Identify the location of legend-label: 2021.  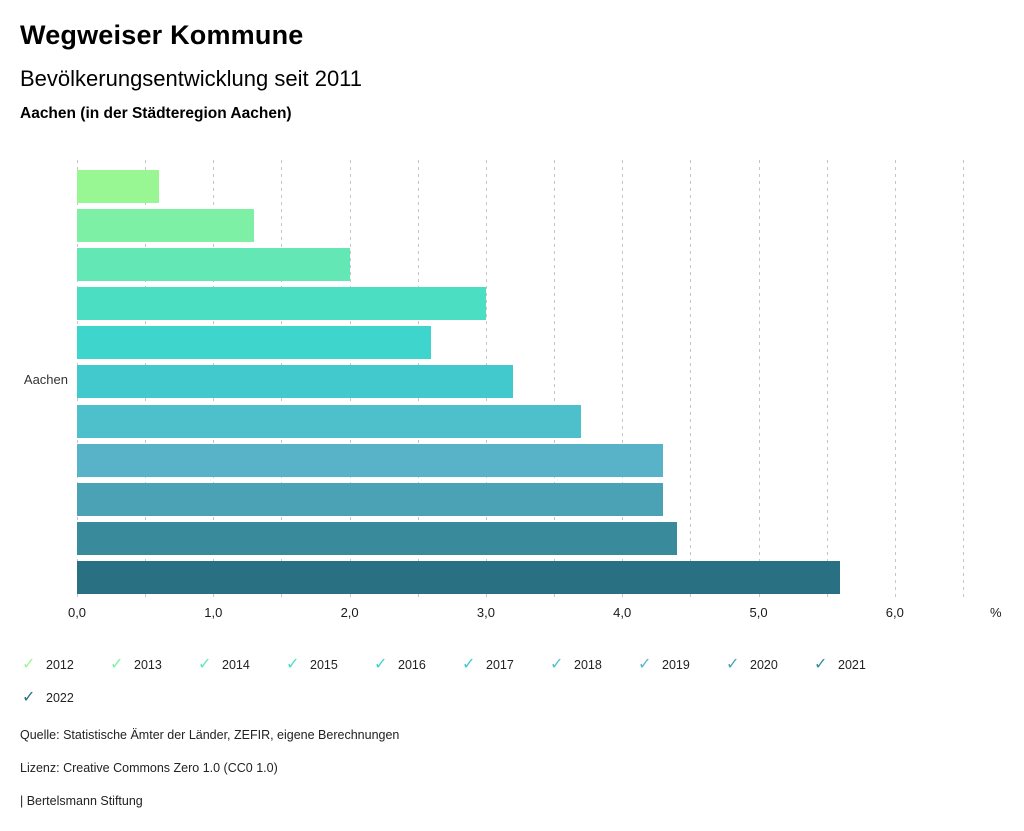
(852, 665).